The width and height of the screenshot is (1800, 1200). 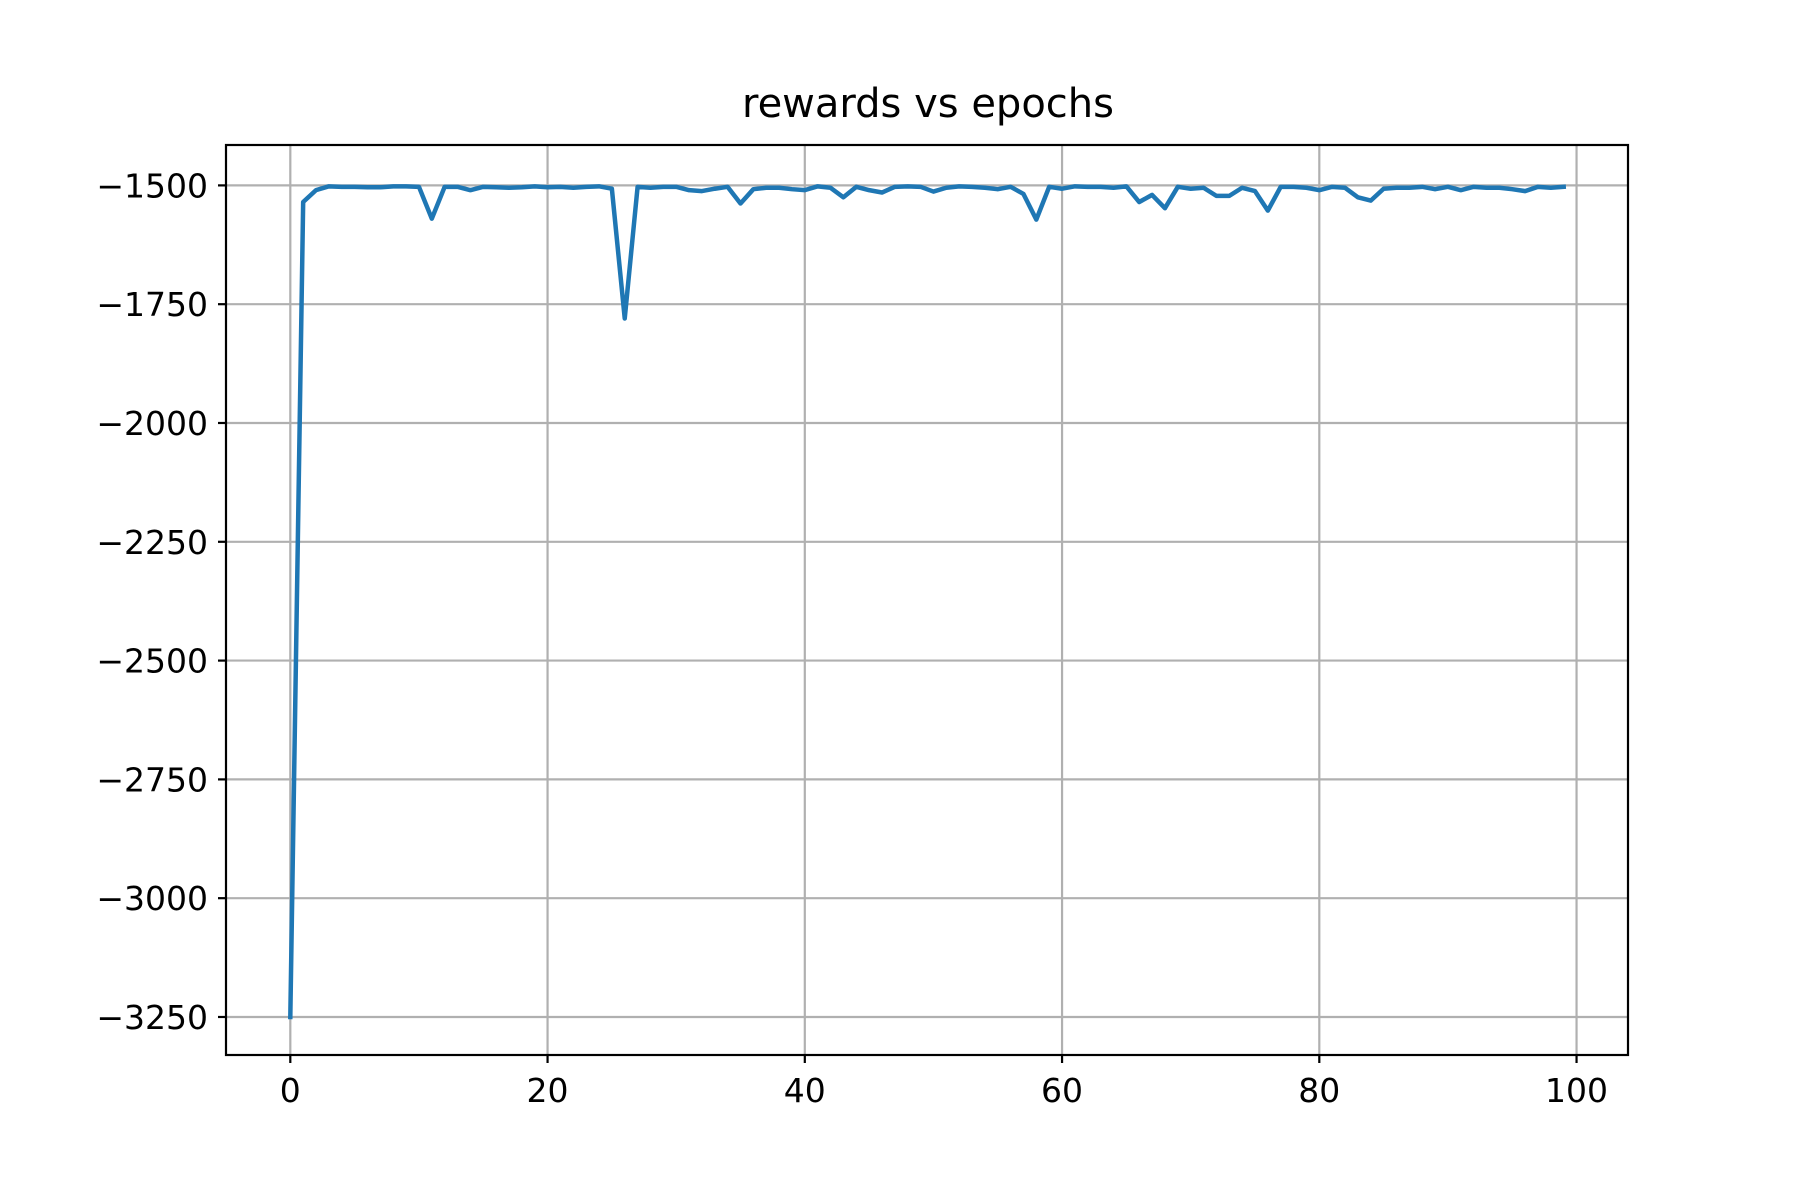 What do you see at coordinates (152, 1017) in the screenshot?
I see `y-tick-label: −3250` at bounding box center [152, 1017].